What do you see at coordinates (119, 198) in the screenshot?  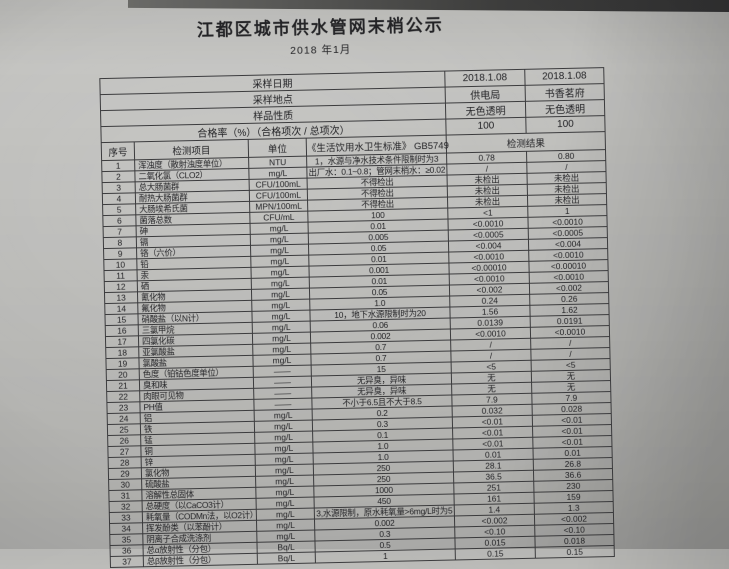 I see `cell-index: 4` at bounding box center [119, 198].